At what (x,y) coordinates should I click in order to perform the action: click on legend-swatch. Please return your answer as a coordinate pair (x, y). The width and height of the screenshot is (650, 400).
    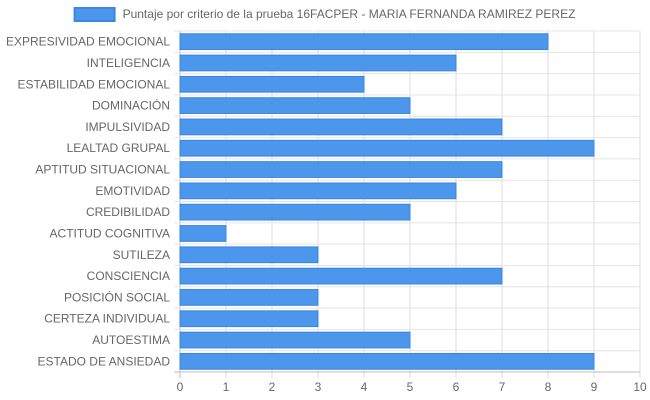
    Looking at the image, I should click on (94, 14).